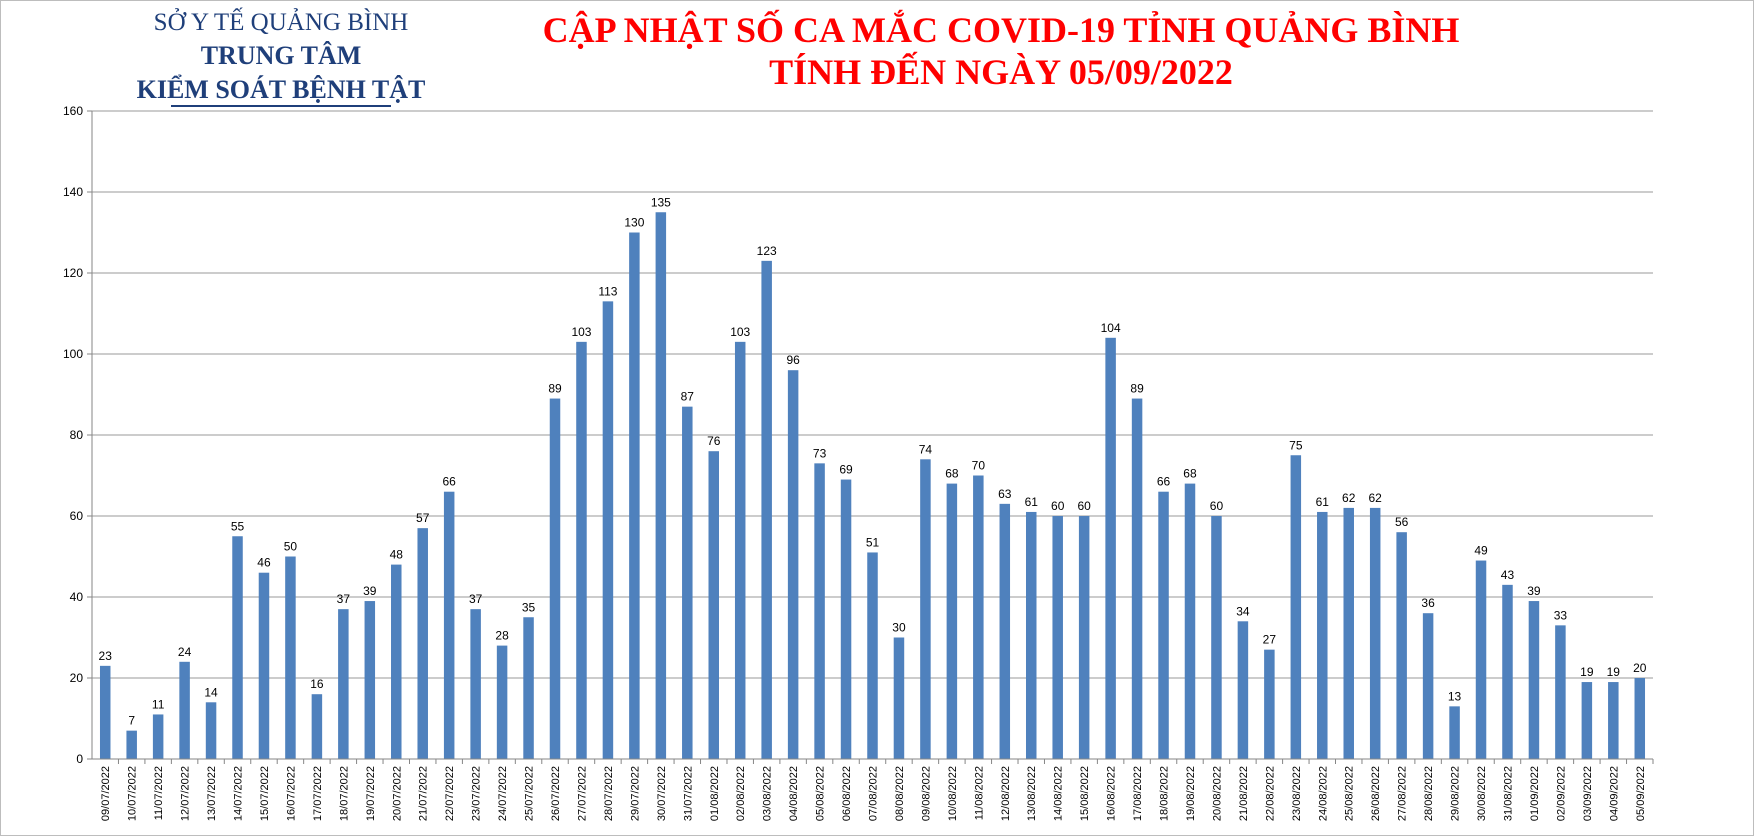 Image resolution: width=1754 pixels, height=837 pixels. What do you see at coordinates (820, 453) in the screenshot?
I see `data-label: 73` at bounding box center [820, 453].